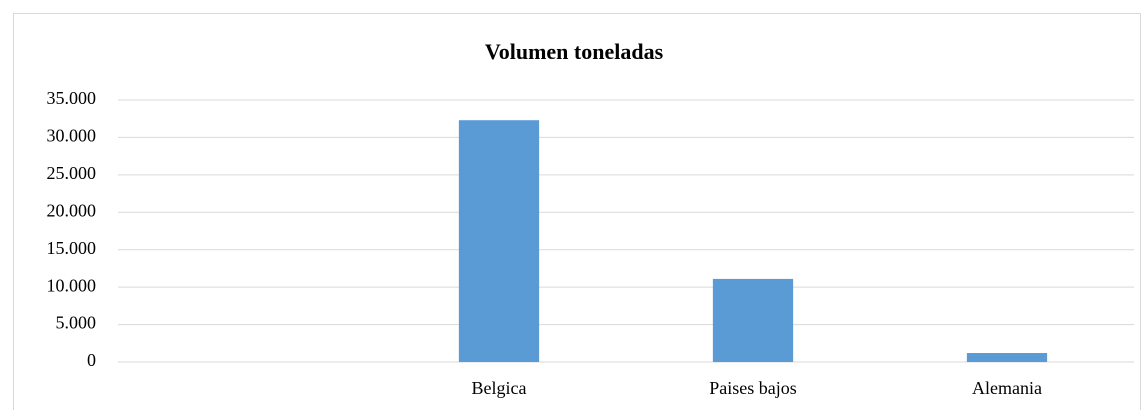 The width and height of the screenshot is (1148, 415). What do you see at coordinates (72, 98) in the screenshot?
I see `y-tick-label: 35.000` at bounding box center [72, 98].